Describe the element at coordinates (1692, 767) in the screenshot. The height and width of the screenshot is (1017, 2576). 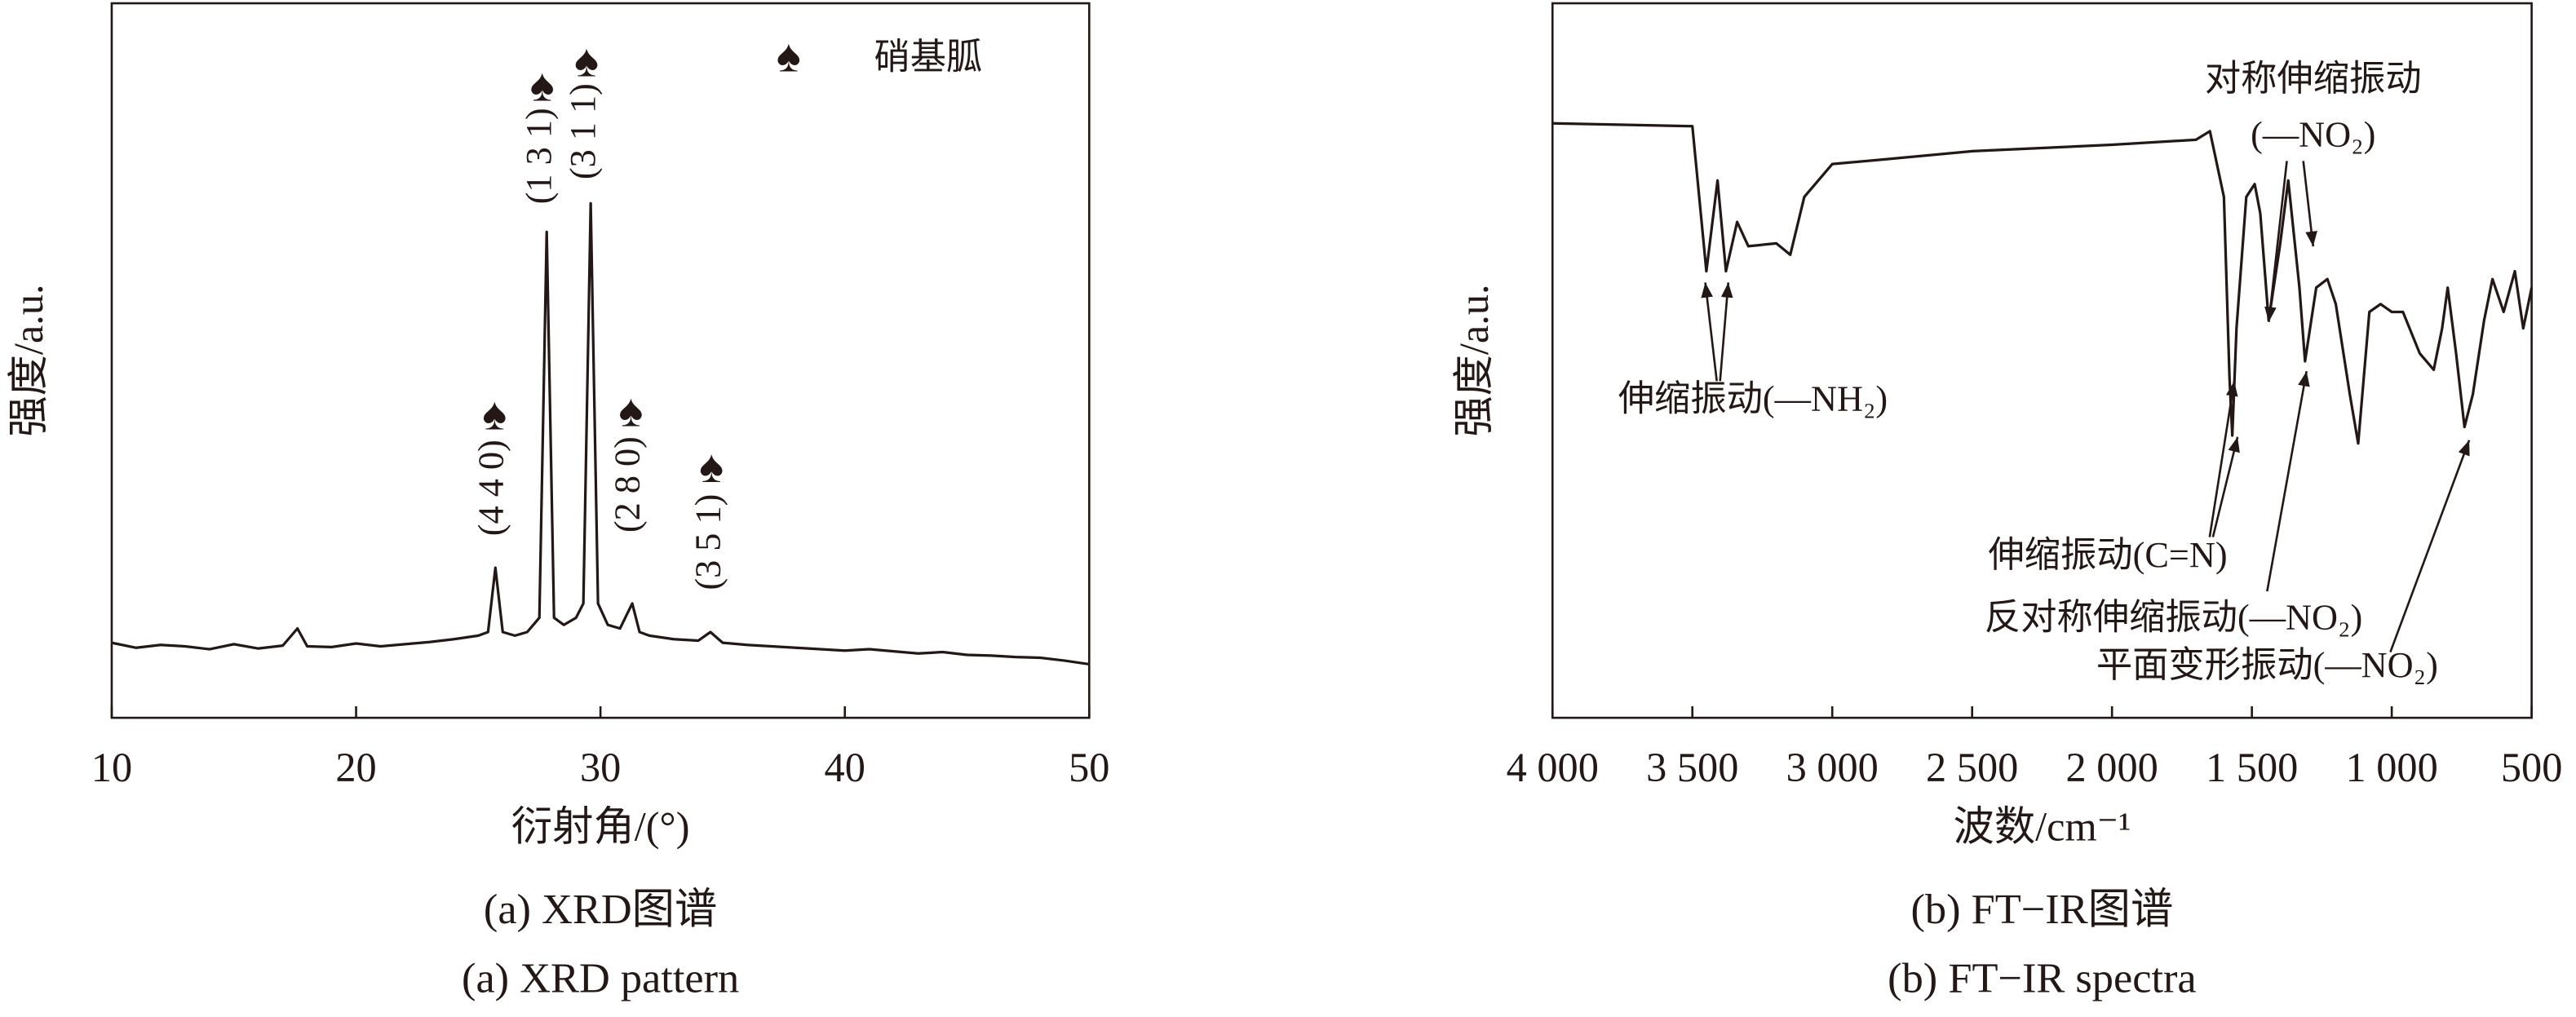
I see `x-tick-label: 3 500` at that location.